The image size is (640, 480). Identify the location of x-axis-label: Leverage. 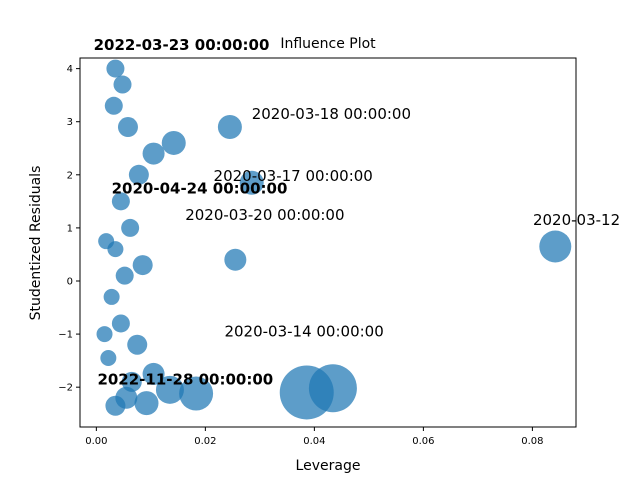
(328, 466).